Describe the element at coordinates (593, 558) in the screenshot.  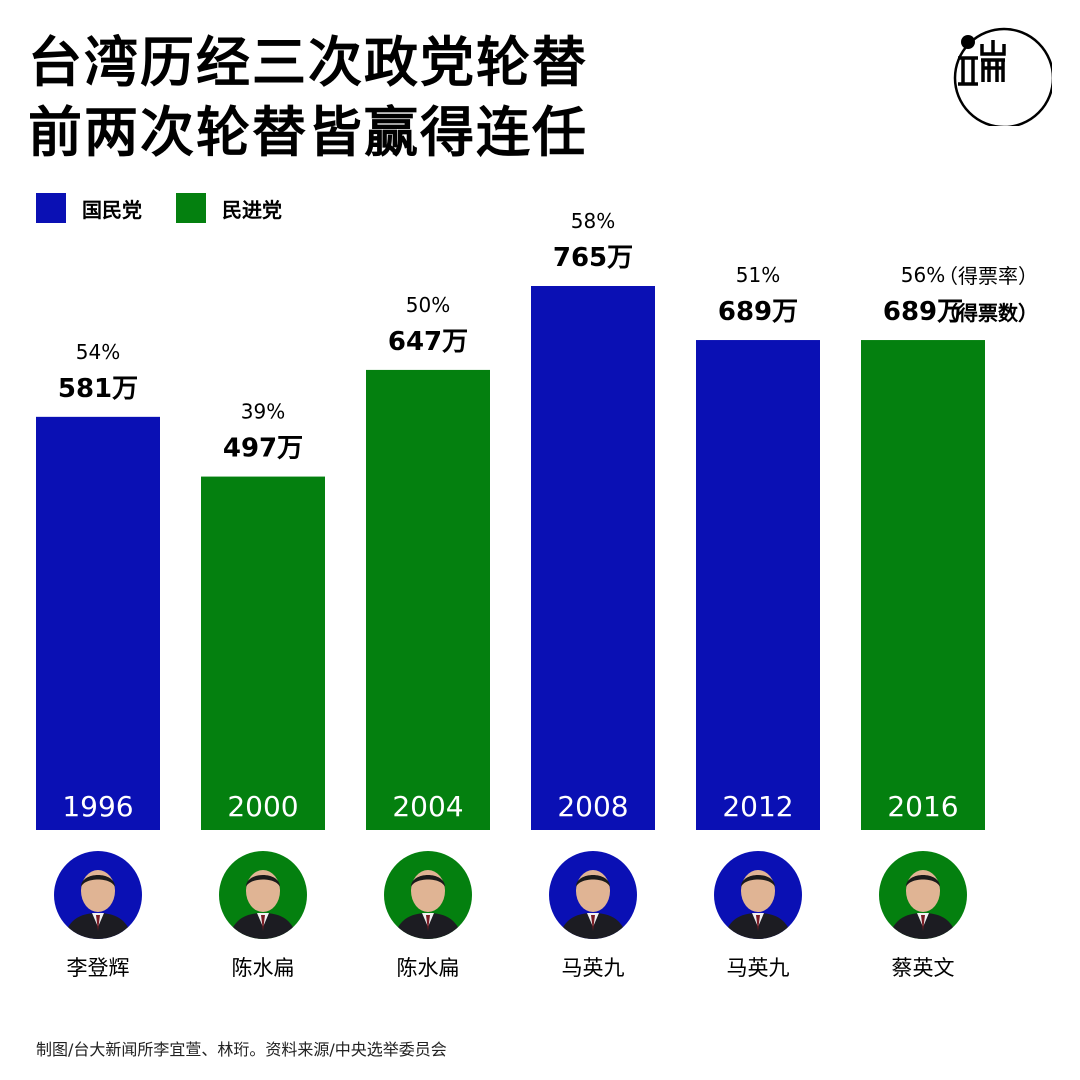
I see `bar-2008` at that location.